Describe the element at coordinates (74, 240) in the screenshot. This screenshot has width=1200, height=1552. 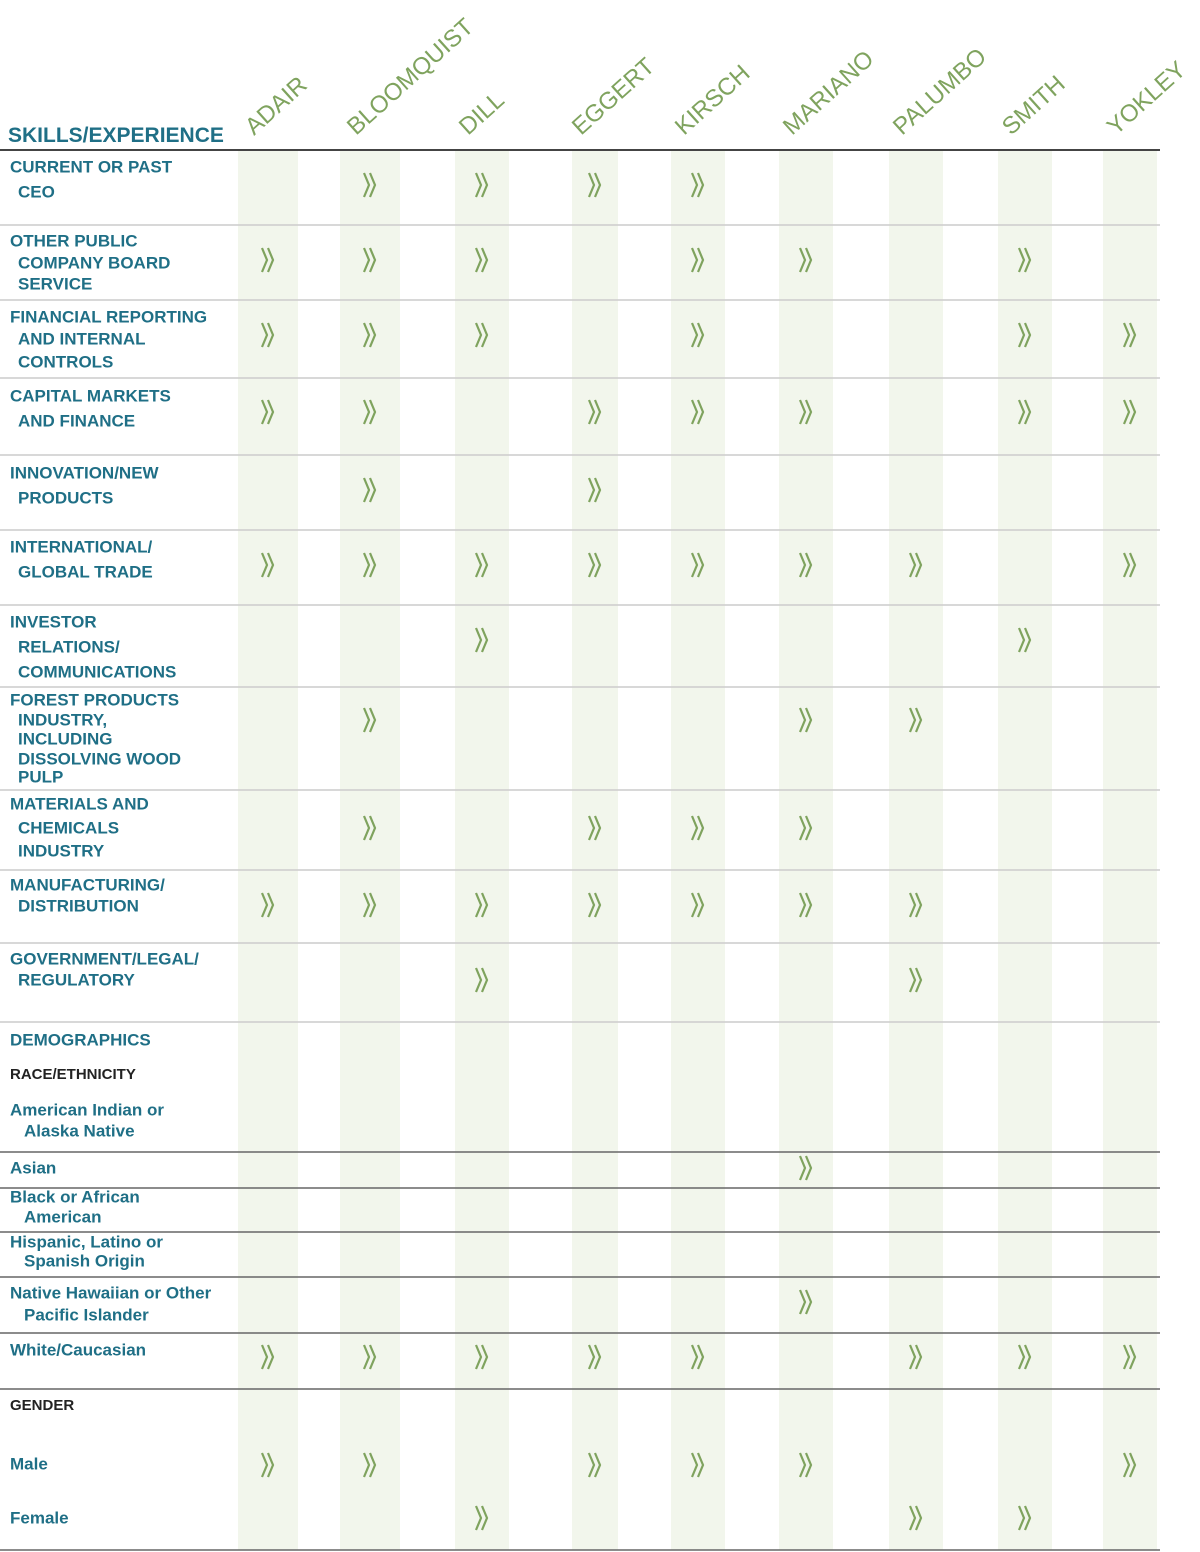
I see `row-label: OTHER PUBLIC` at that location.